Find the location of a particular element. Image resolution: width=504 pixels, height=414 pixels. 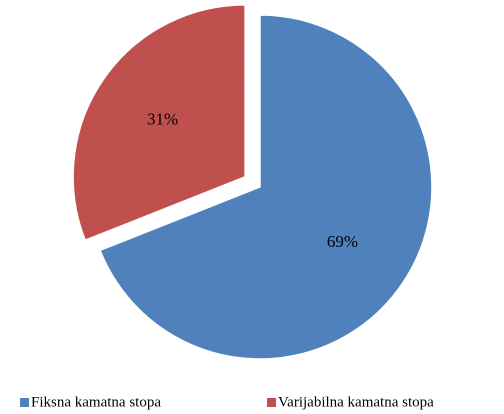

data-label: 69% is located at coordinates (342, 241).